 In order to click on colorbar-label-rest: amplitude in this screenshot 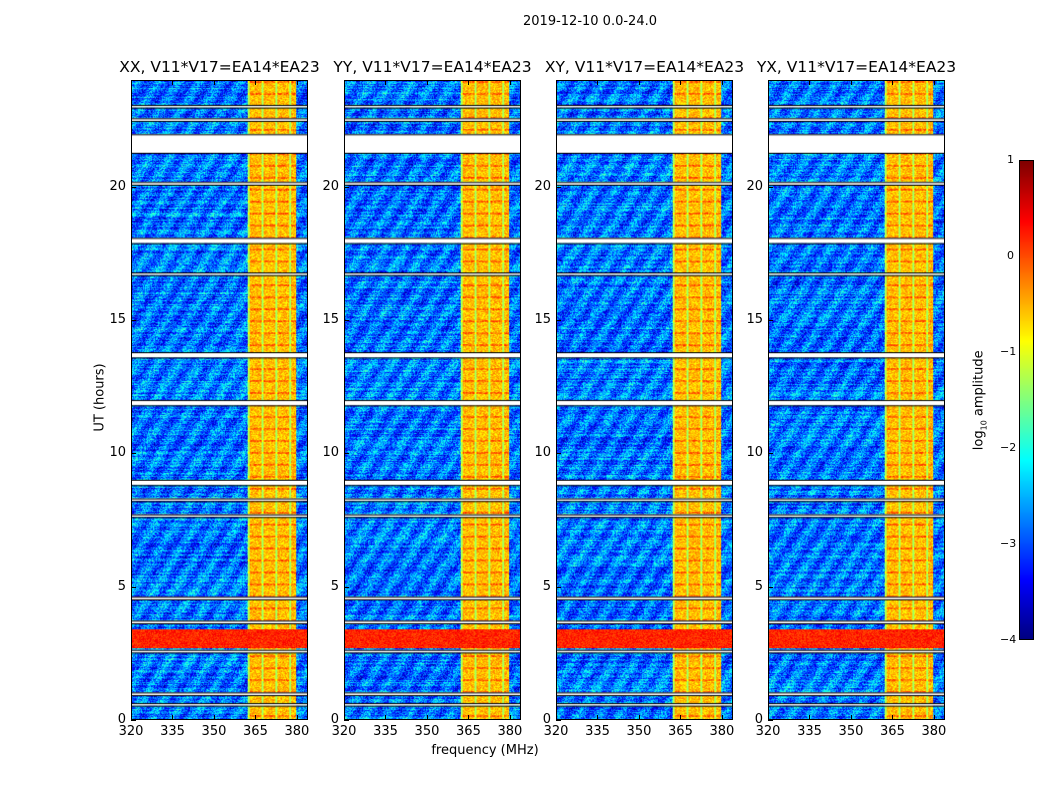, I will do `click(979, 385)`.